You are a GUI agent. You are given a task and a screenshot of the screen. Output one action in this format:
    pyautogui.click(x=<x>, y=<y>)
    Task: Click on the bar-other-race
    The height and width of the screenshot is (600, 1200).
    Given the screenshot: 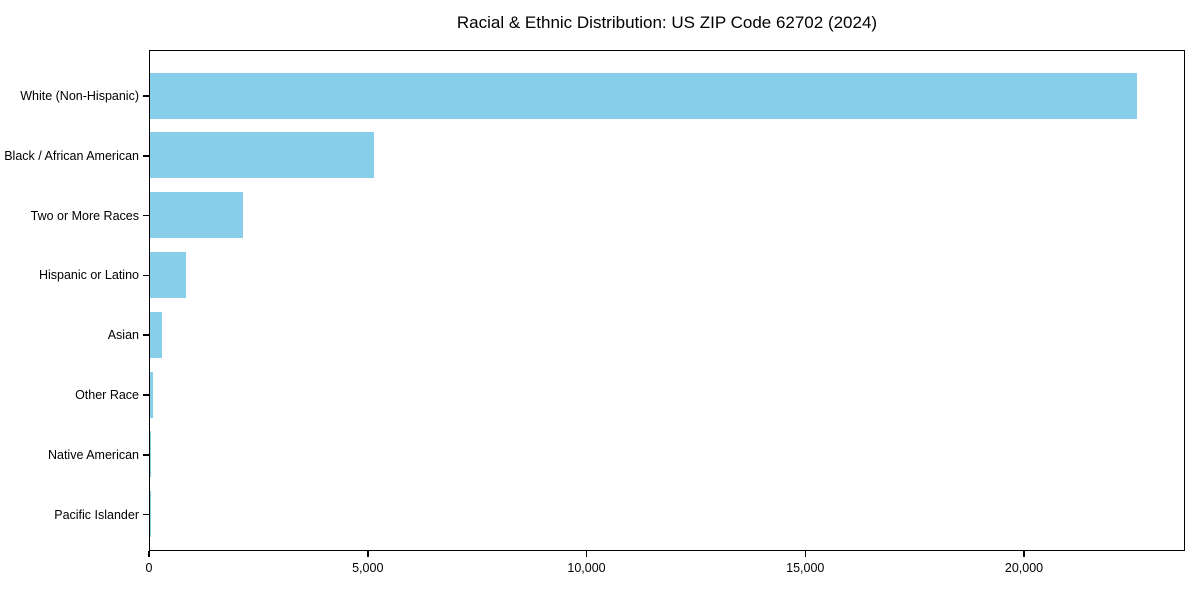 What is the action you would take?
    pyautogui.click(x=152, y=394)
    